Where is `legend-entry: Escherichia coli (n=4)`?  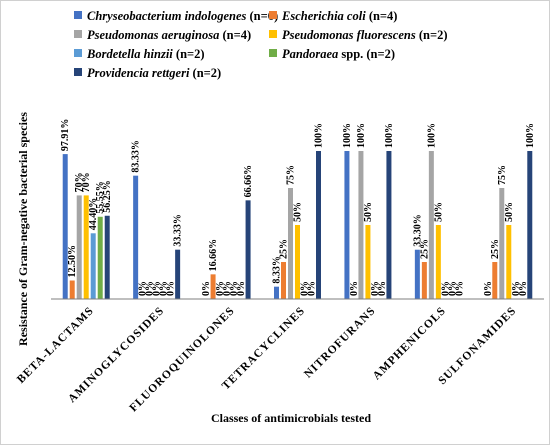 legend-entry: Escherichia coli (n=4) is located at coordinates (339, 16).